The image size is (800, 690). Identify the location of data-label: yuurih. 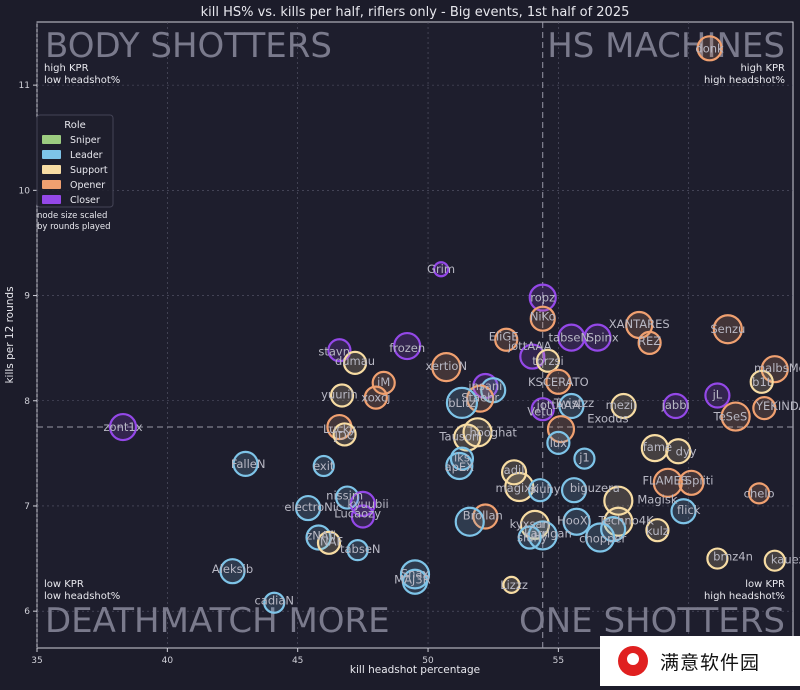
(339, 394).